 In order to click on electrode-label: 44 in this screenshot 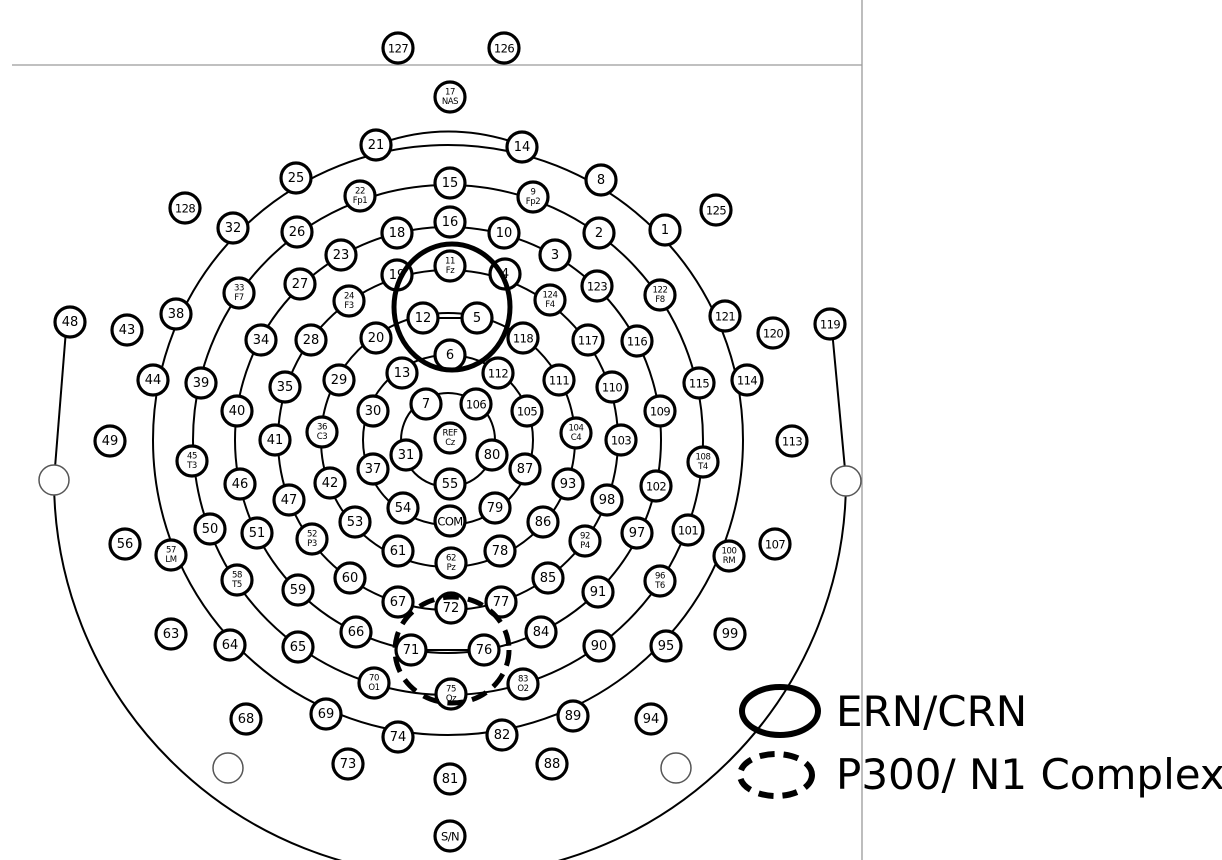, I will do `click(153, 380)`.